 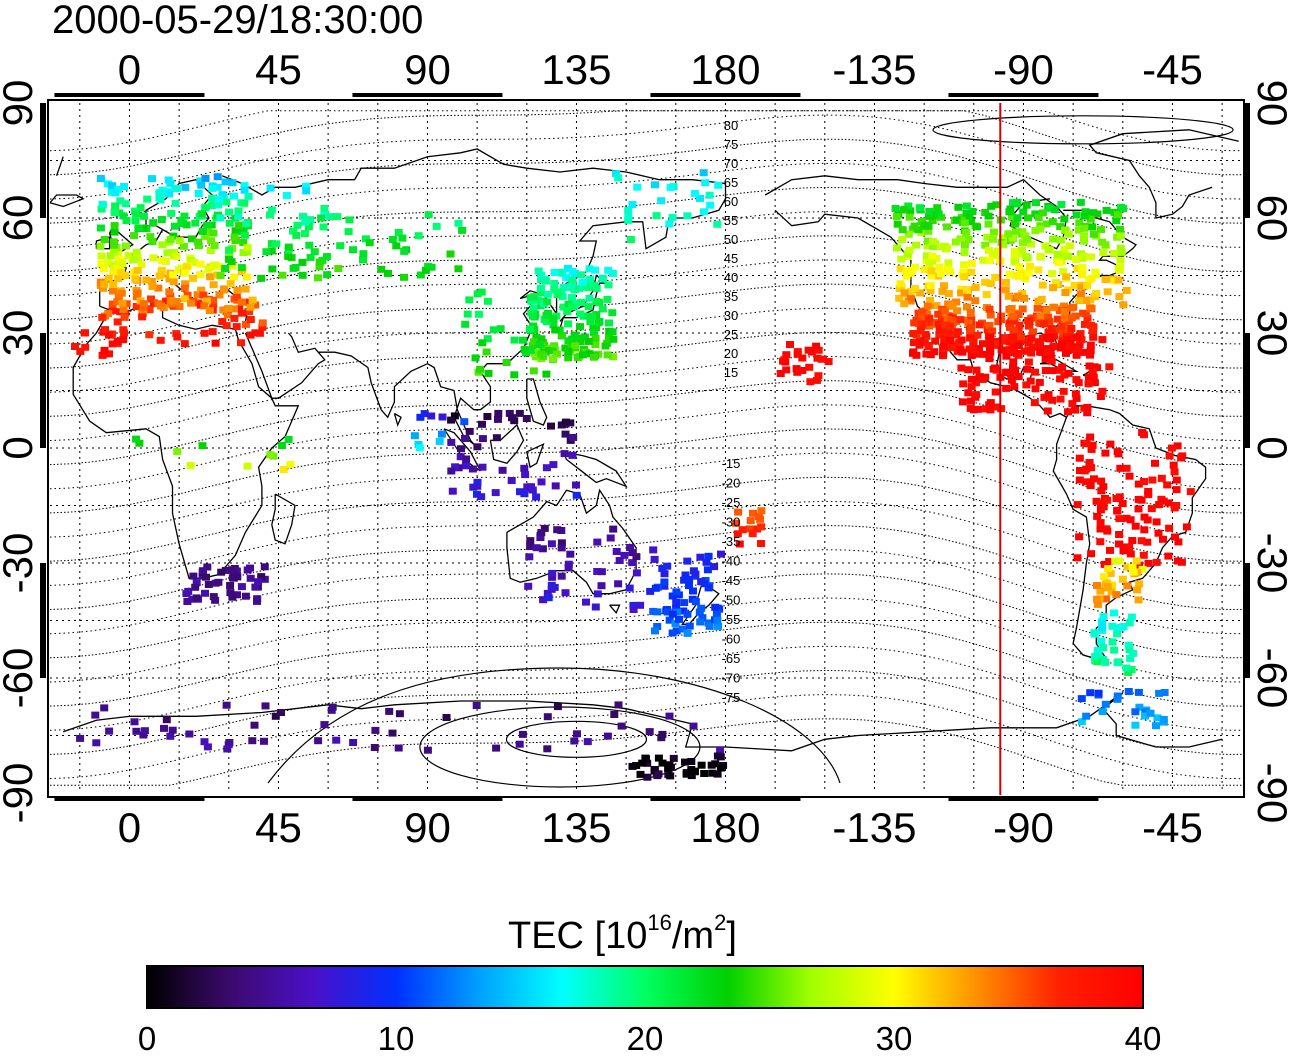 What do you see at coordinates (731, 277) in the screenshot?
I see `contour-label: 40` at bounding box center [731, 277].